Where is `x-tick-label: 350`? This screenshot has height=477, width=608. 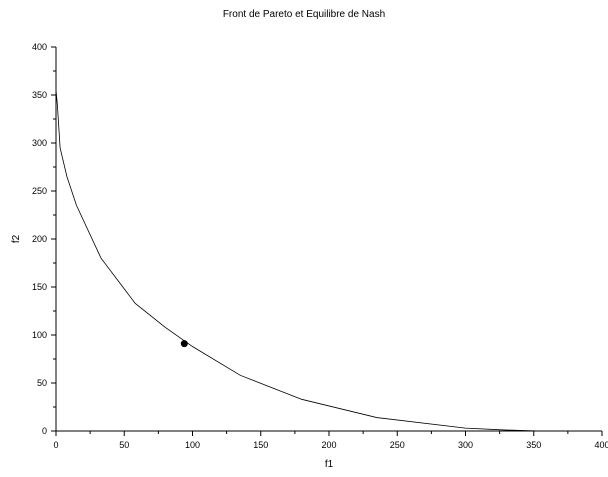
x-tick-label: 350 is located at coordinates (533, 445).